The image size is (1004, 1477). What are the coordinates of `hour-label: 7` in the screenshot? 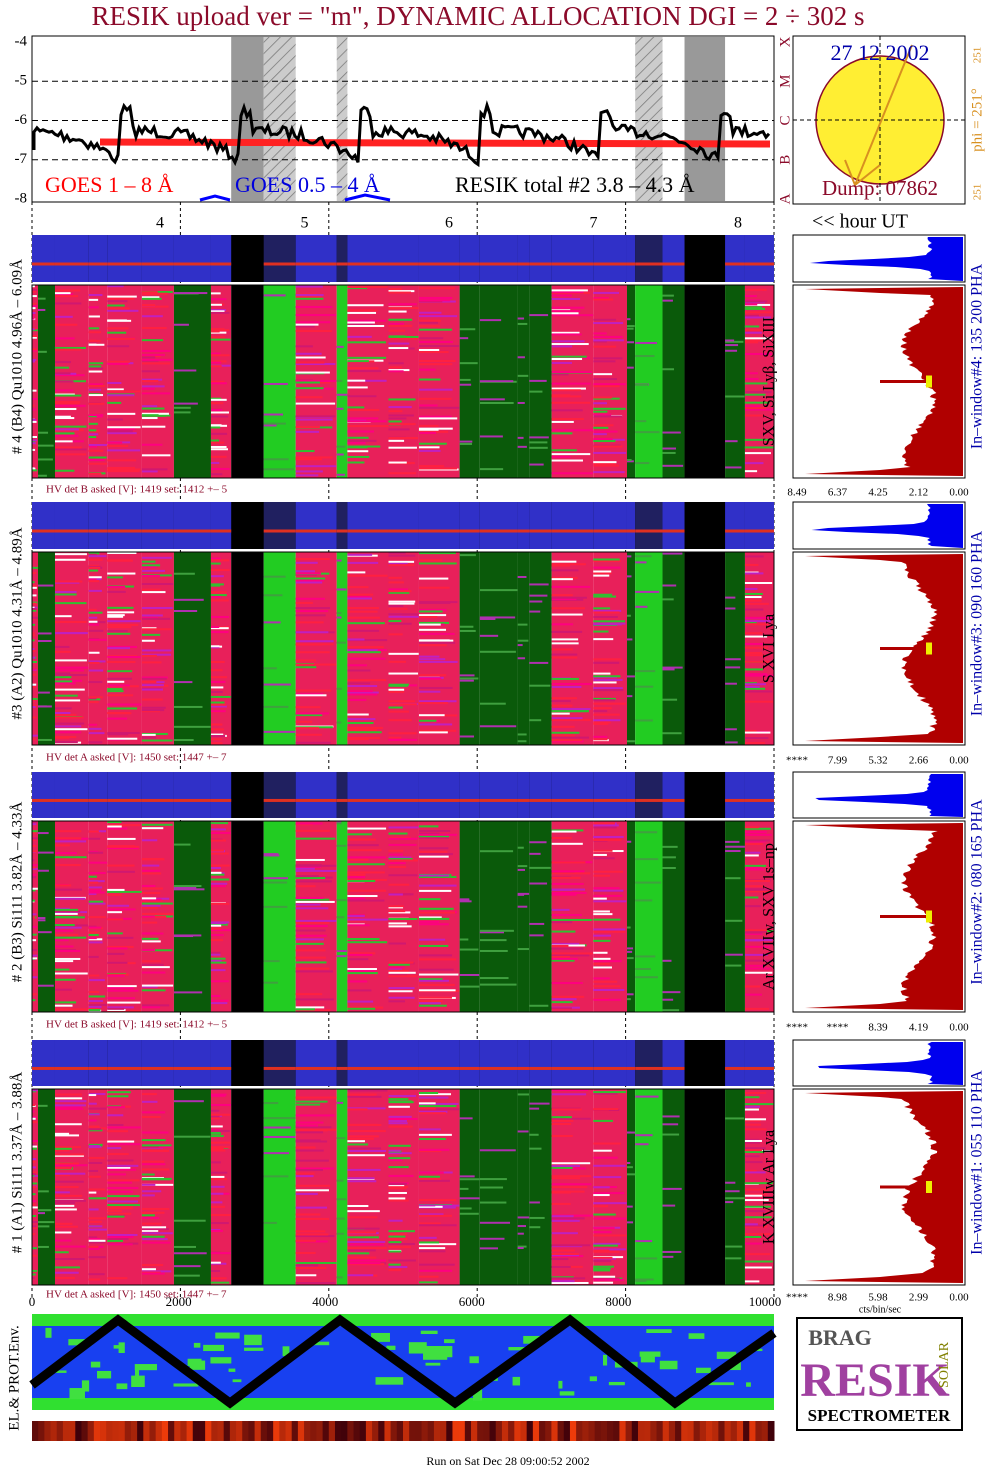 It's located at (594, 223).